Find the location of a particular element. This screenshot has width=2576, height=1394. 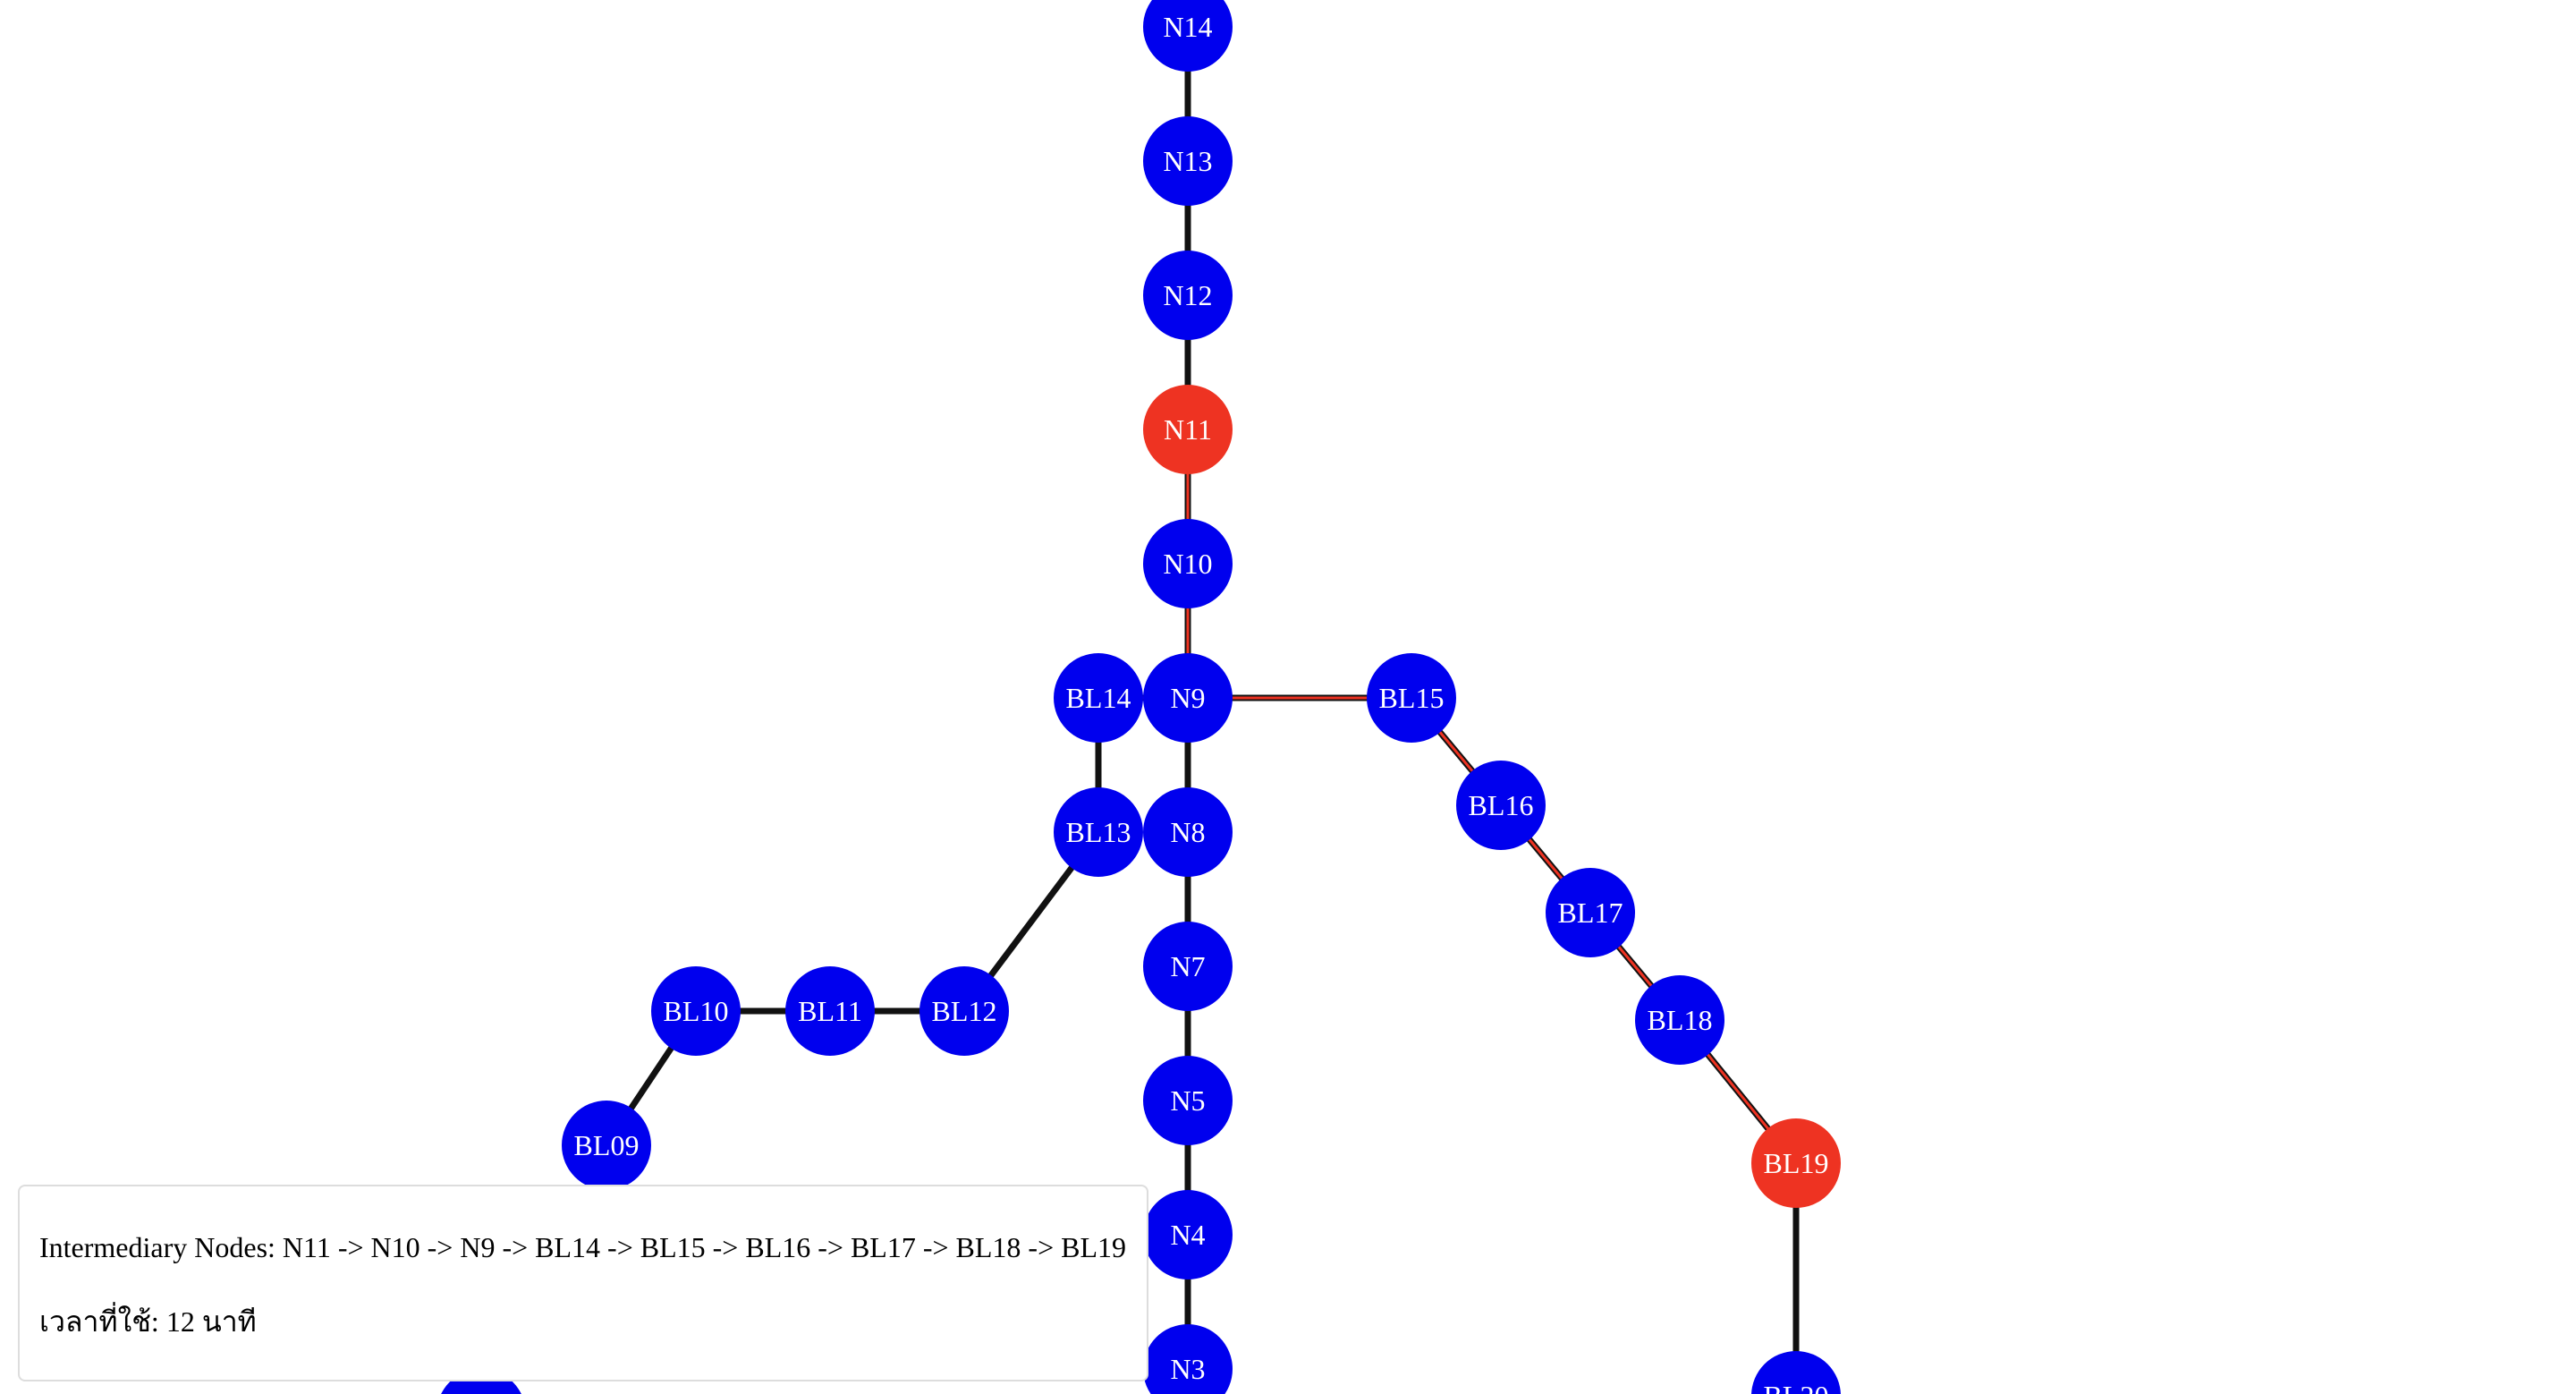

node-circle-bl10 is located at coordinates (696, 1011).